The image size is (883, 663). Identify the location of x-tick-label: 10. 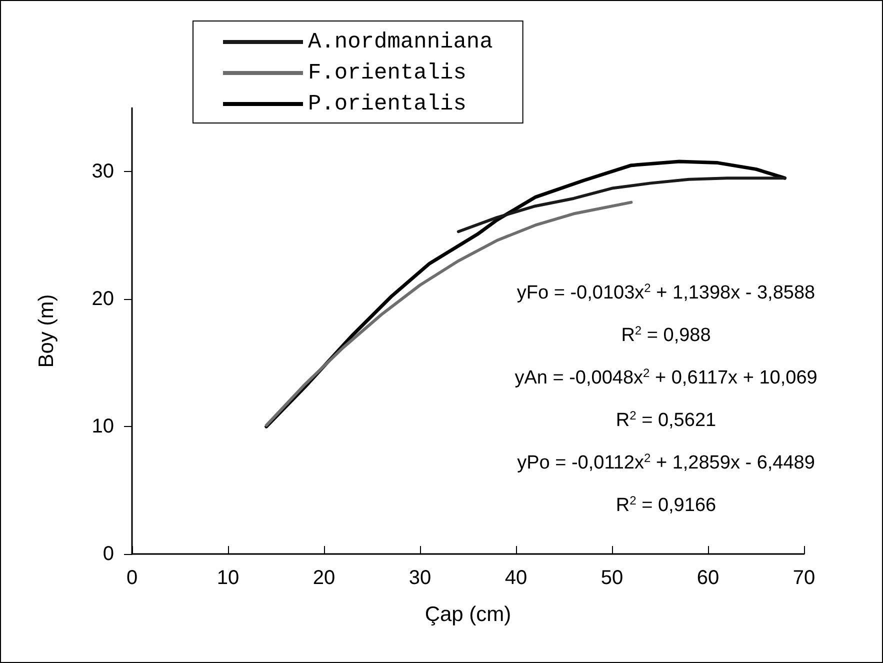
(228, 578).